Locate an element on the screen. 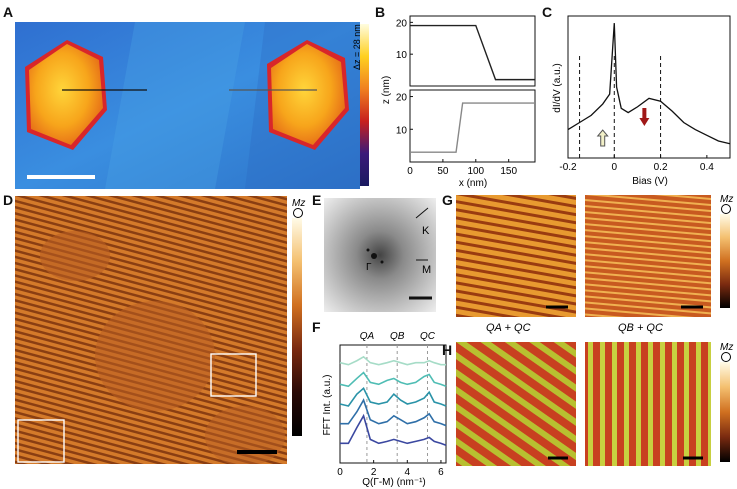 This screenshot has width=737, height=489. panel-f-qa-label: QA is located at coordinates (367, 336).